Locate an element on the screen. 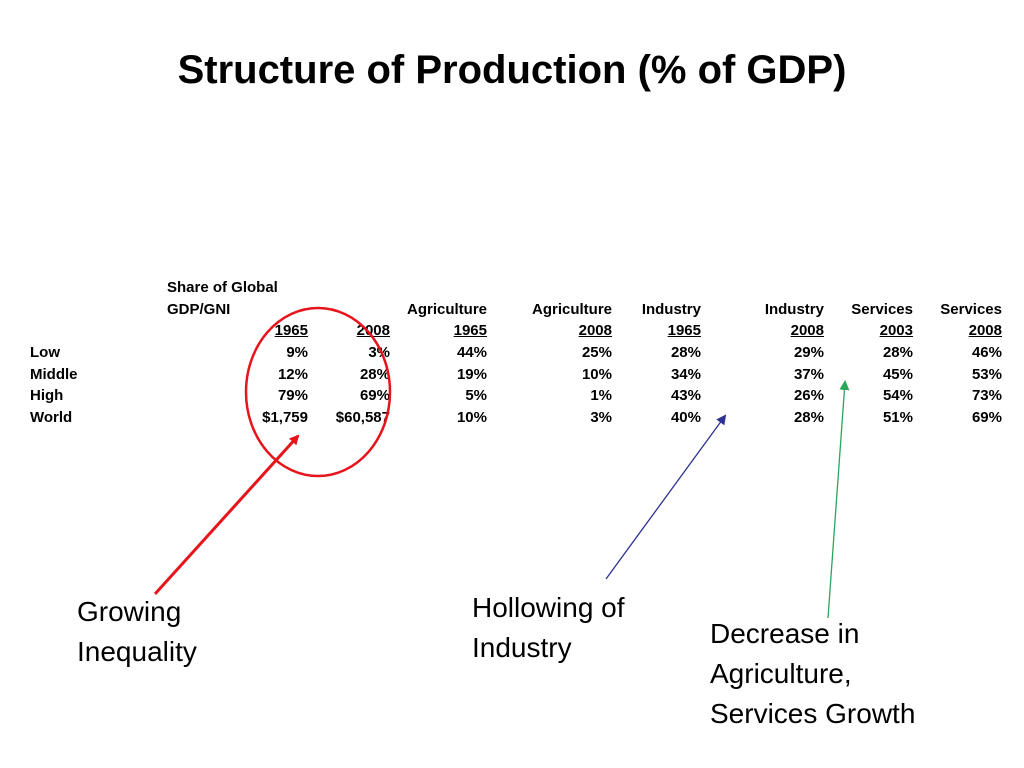  table-cell: 5% is located at coordinates (476, 395).